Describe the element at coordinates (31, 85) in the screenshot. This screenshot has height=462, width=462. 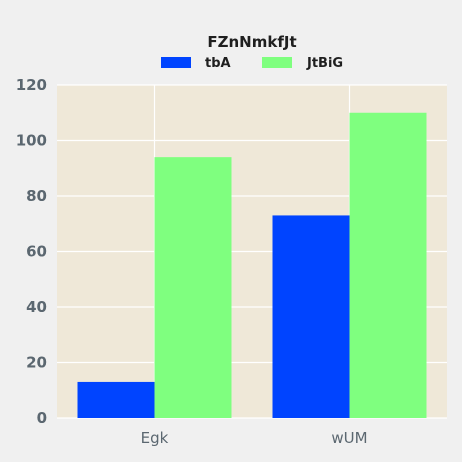
I see `y-tick-label: 120` at that location.